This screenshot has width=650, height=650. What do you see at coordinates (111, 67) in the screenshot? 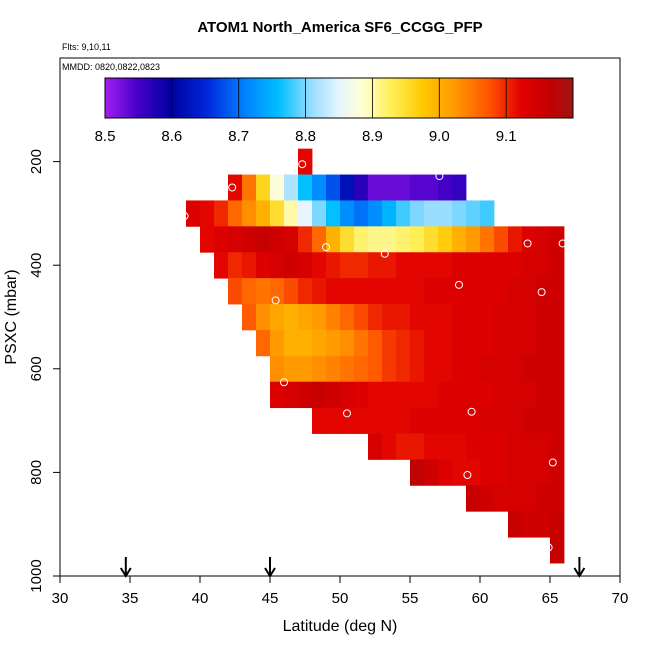
I see `dates-label: MMDD: 0820,0822,0823` at bounding box center [111, 67].